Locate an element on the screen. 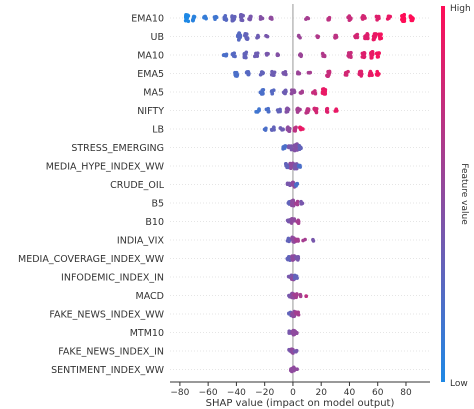 This screenshot has height=409, width=474. feature-label: STRESS_EMERGING is located at coordinates (117, 148).